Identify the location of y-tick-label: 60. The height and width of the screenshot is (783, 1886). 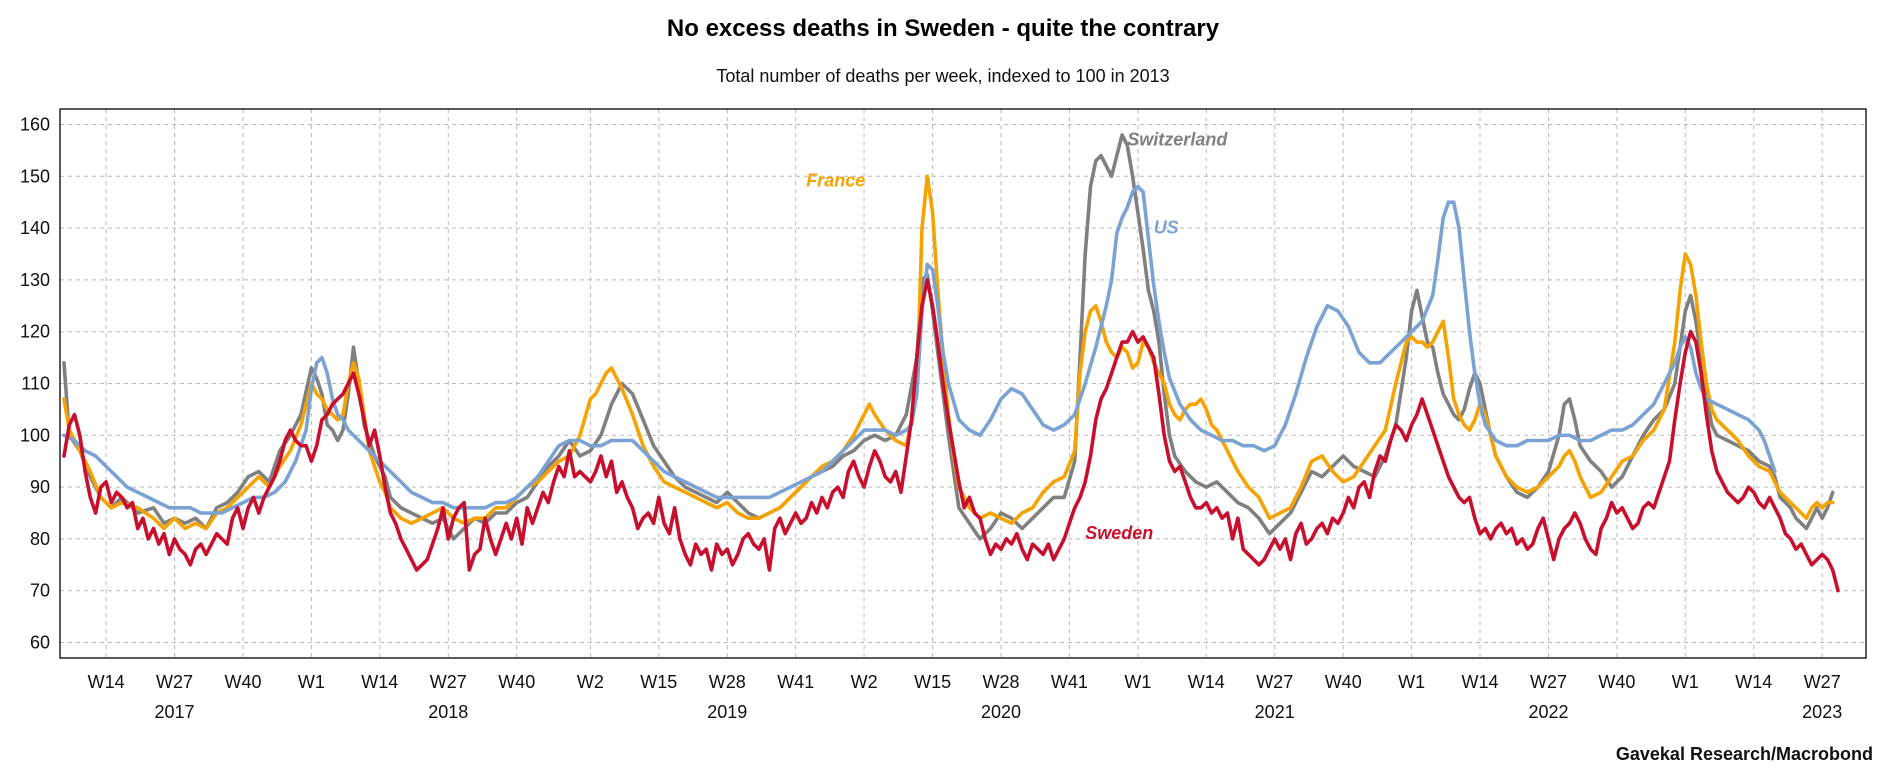
(40, 643).